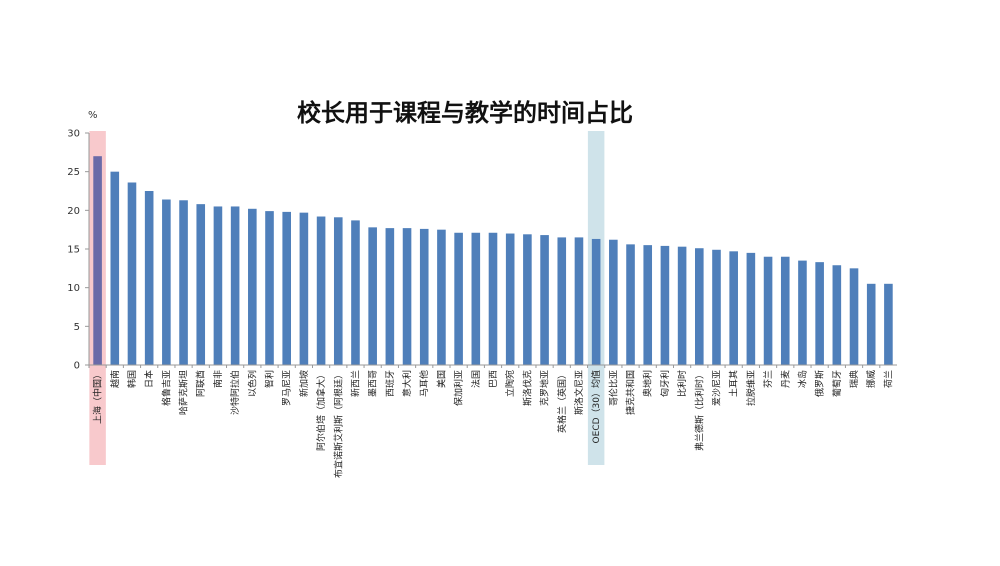 Image resolution: width=1000 pixels, height=566 pixels. What do you see at coordinates (441, 379) in the screenshot?
I see `x-tick-label: 美国` at bounding box center [441, 379].